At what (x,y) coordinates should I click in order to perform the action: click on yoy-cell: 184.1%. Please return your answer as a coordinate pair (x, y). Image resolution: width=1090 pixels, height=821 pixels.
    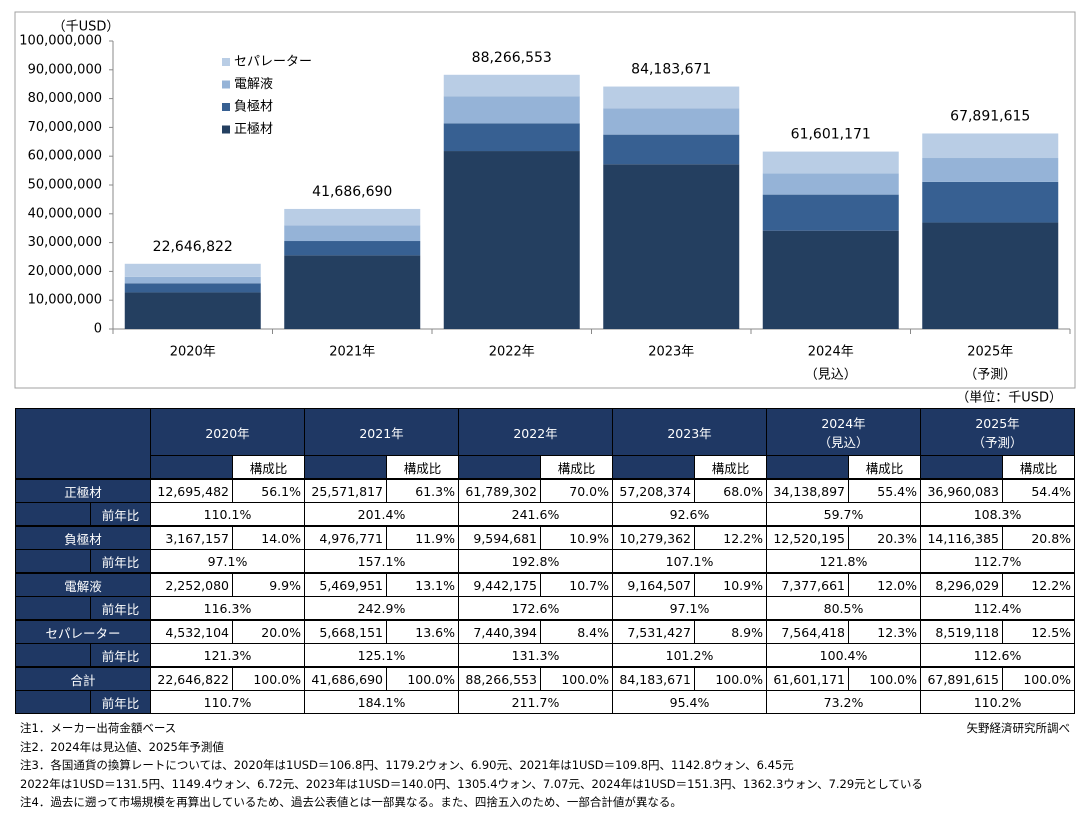
    Looking at the image, I should click on (381, 702).